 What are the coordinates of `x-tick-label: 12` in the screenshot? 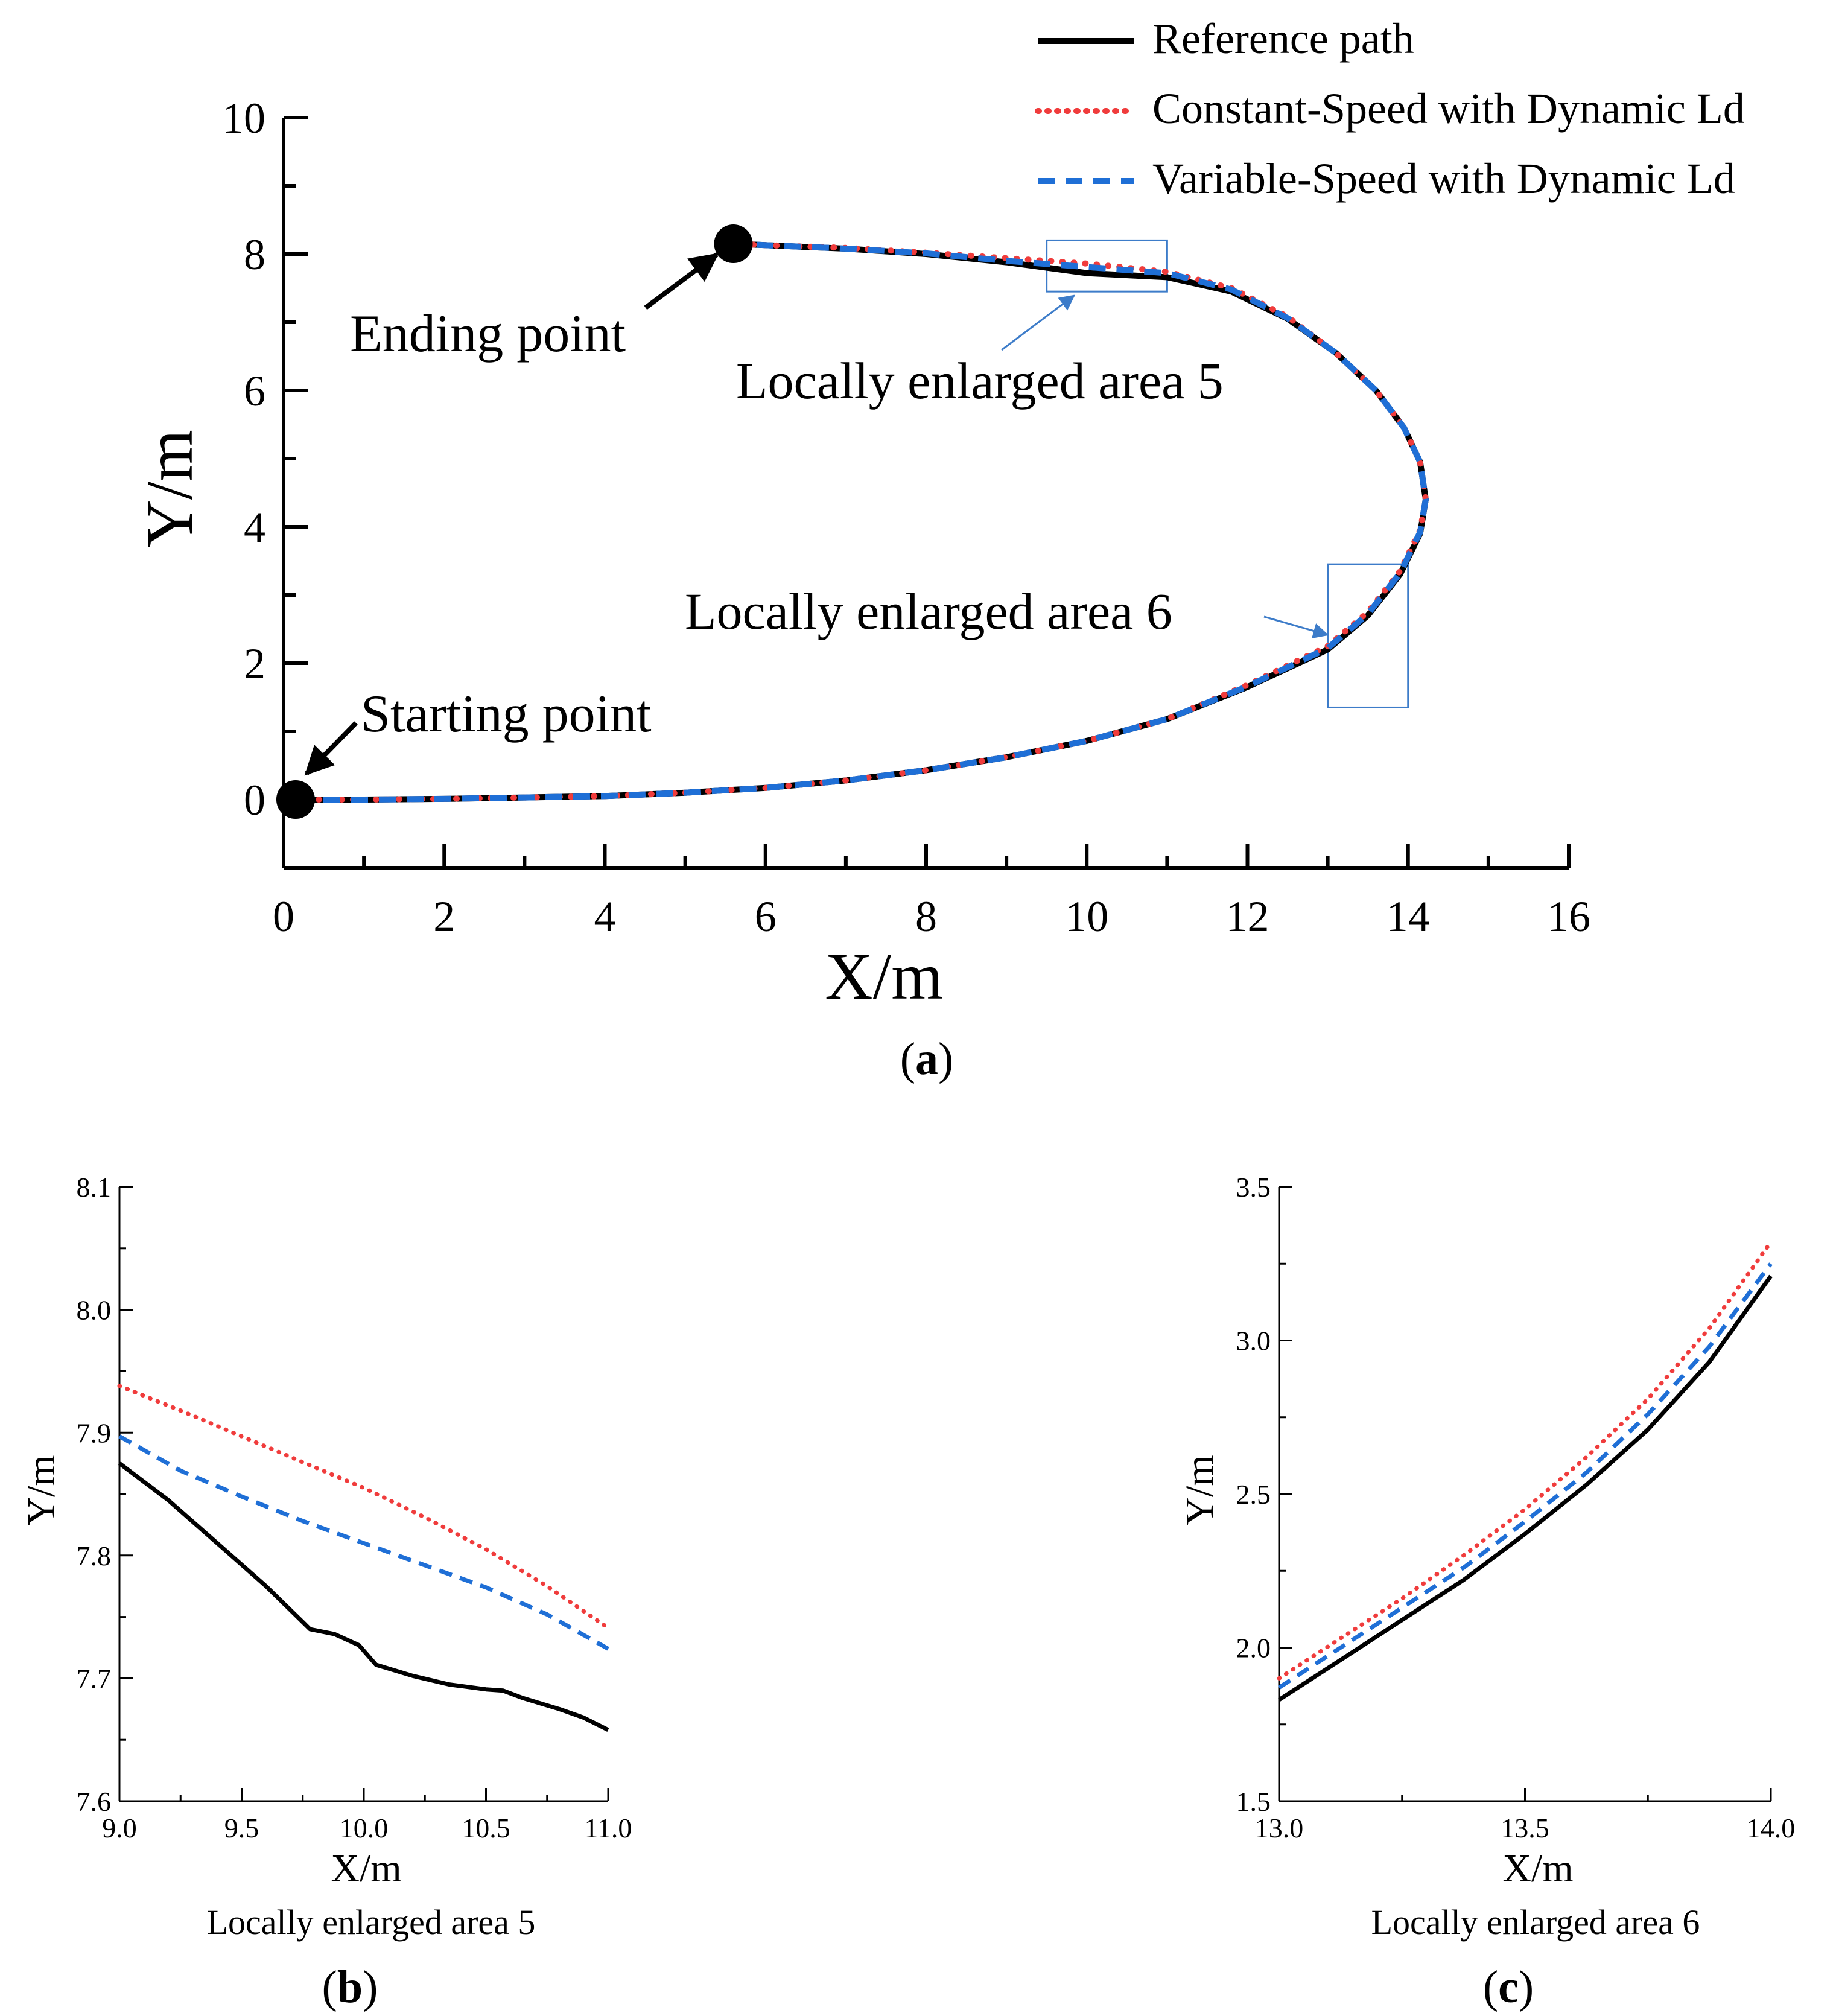 It's located at (1248, 916).